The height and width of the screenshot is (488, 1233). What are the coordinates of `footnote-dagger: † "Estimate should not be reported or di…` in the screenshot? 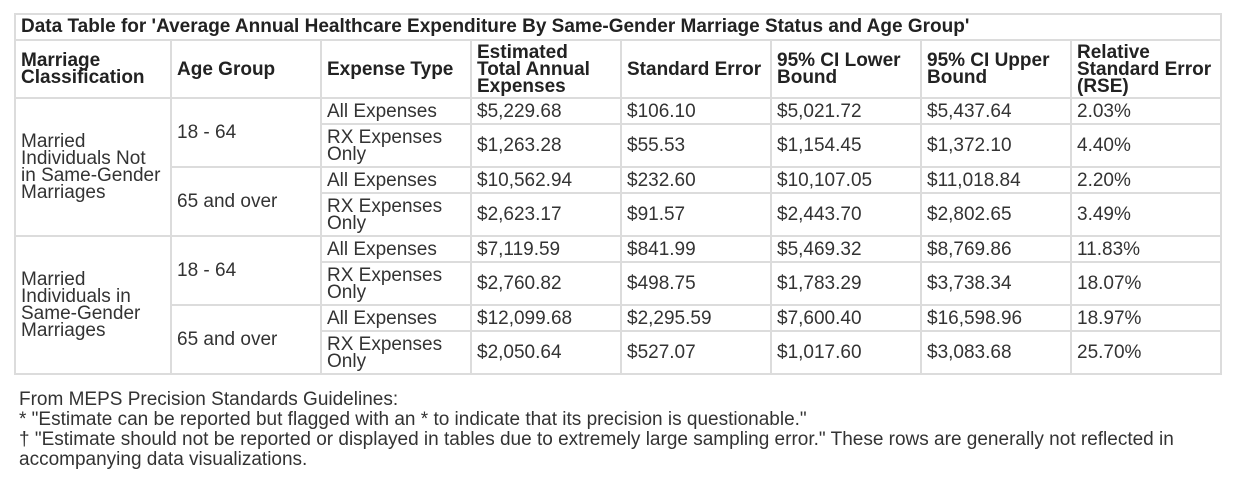 It's located at (596, 449).